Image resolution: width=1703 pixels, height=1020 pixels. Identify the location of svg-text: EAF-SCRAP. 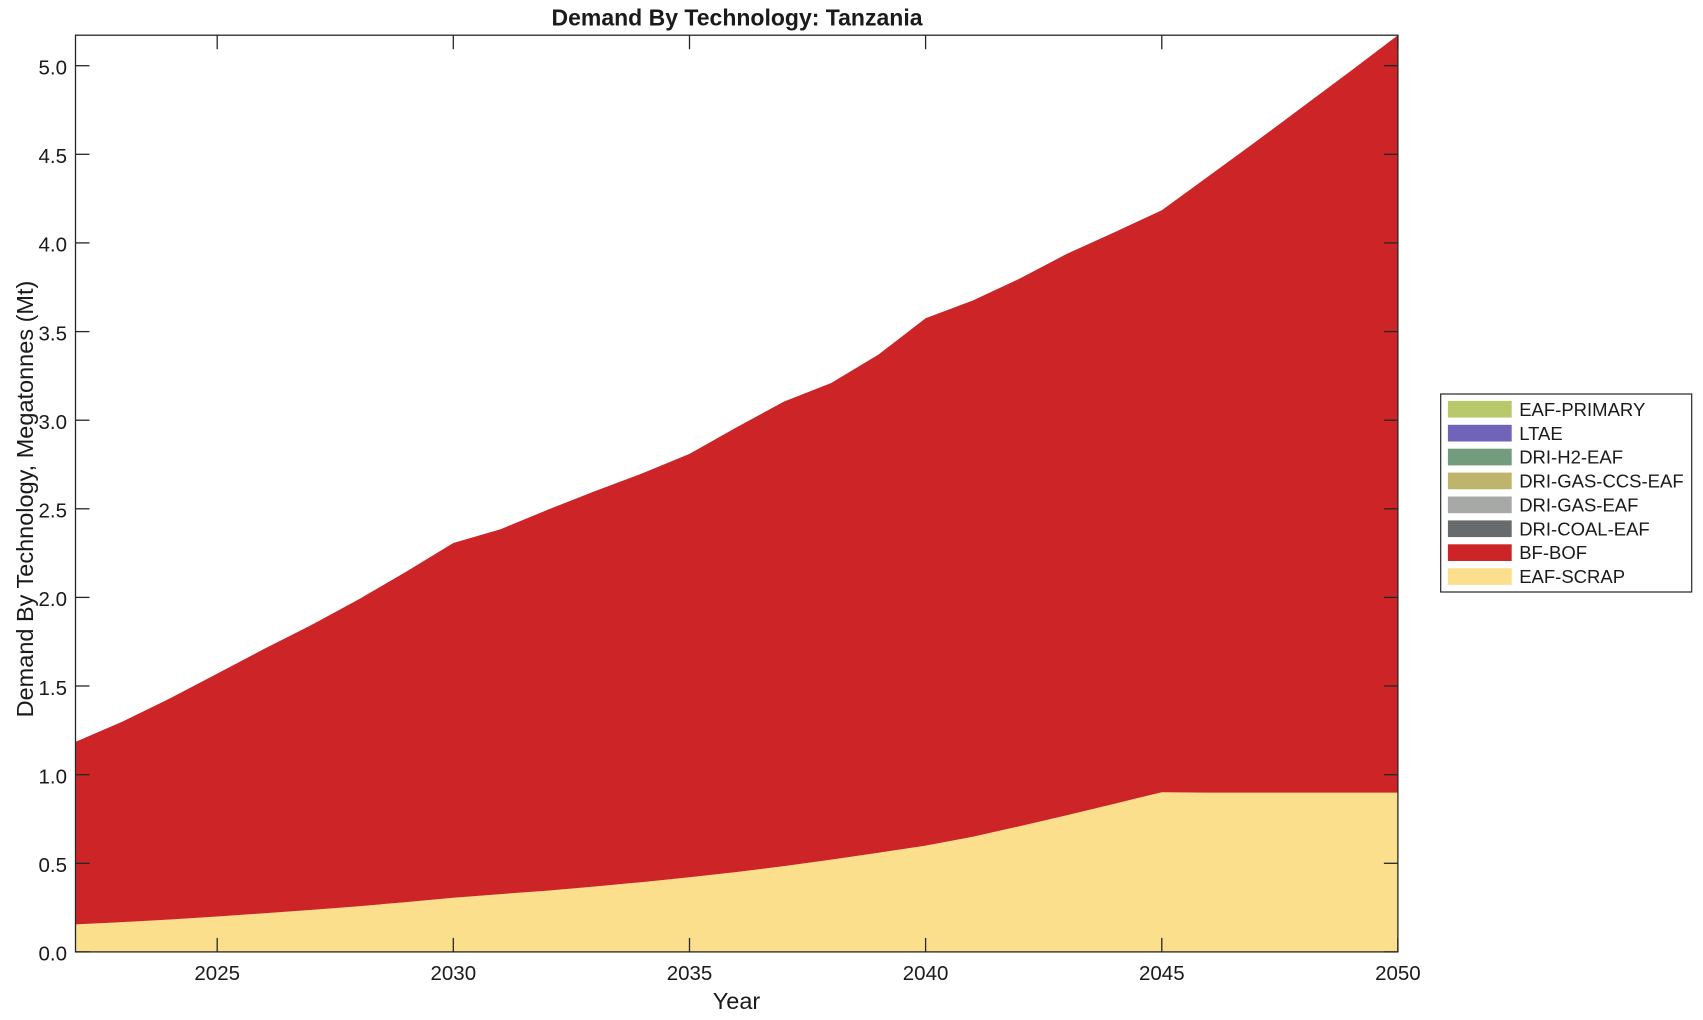
(1572, 576).